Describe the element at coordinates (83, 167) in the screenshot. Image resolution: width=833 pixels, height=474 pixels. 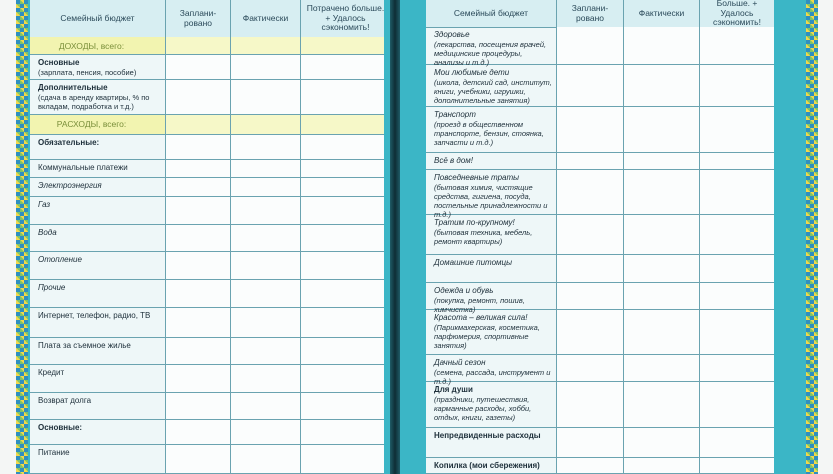
I see `row-title: Коммунальные платежи` at that location.